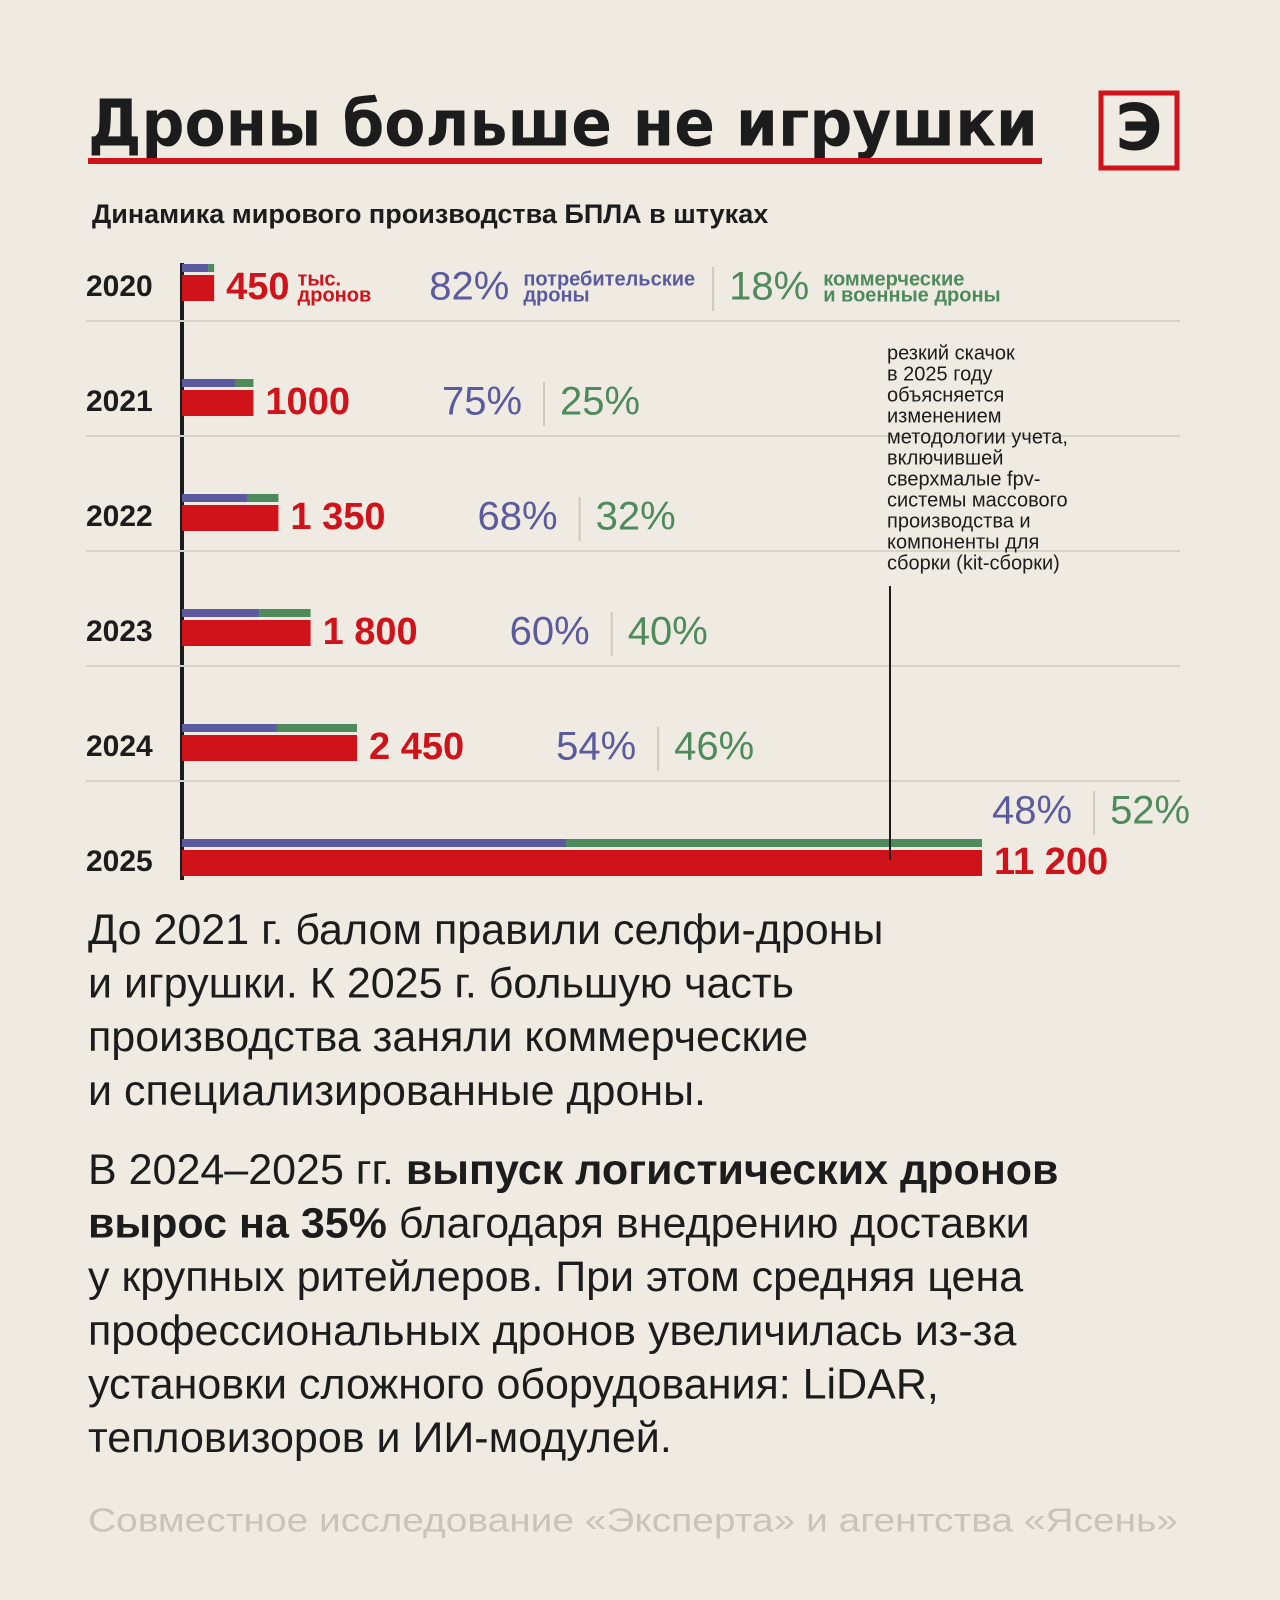 This screenshot has width=1280, height=1600. What do you see at coordinates (550, 632) in the screenshot?
I see `share-label: 60%` at bounding box center [550, 632].